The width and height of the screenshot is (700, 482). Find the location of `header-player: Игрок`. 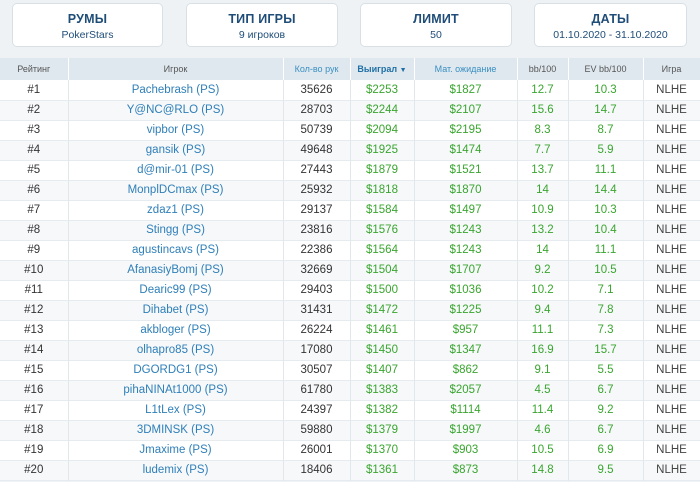

header-player: Игрок is located at coordinates (176, 69).